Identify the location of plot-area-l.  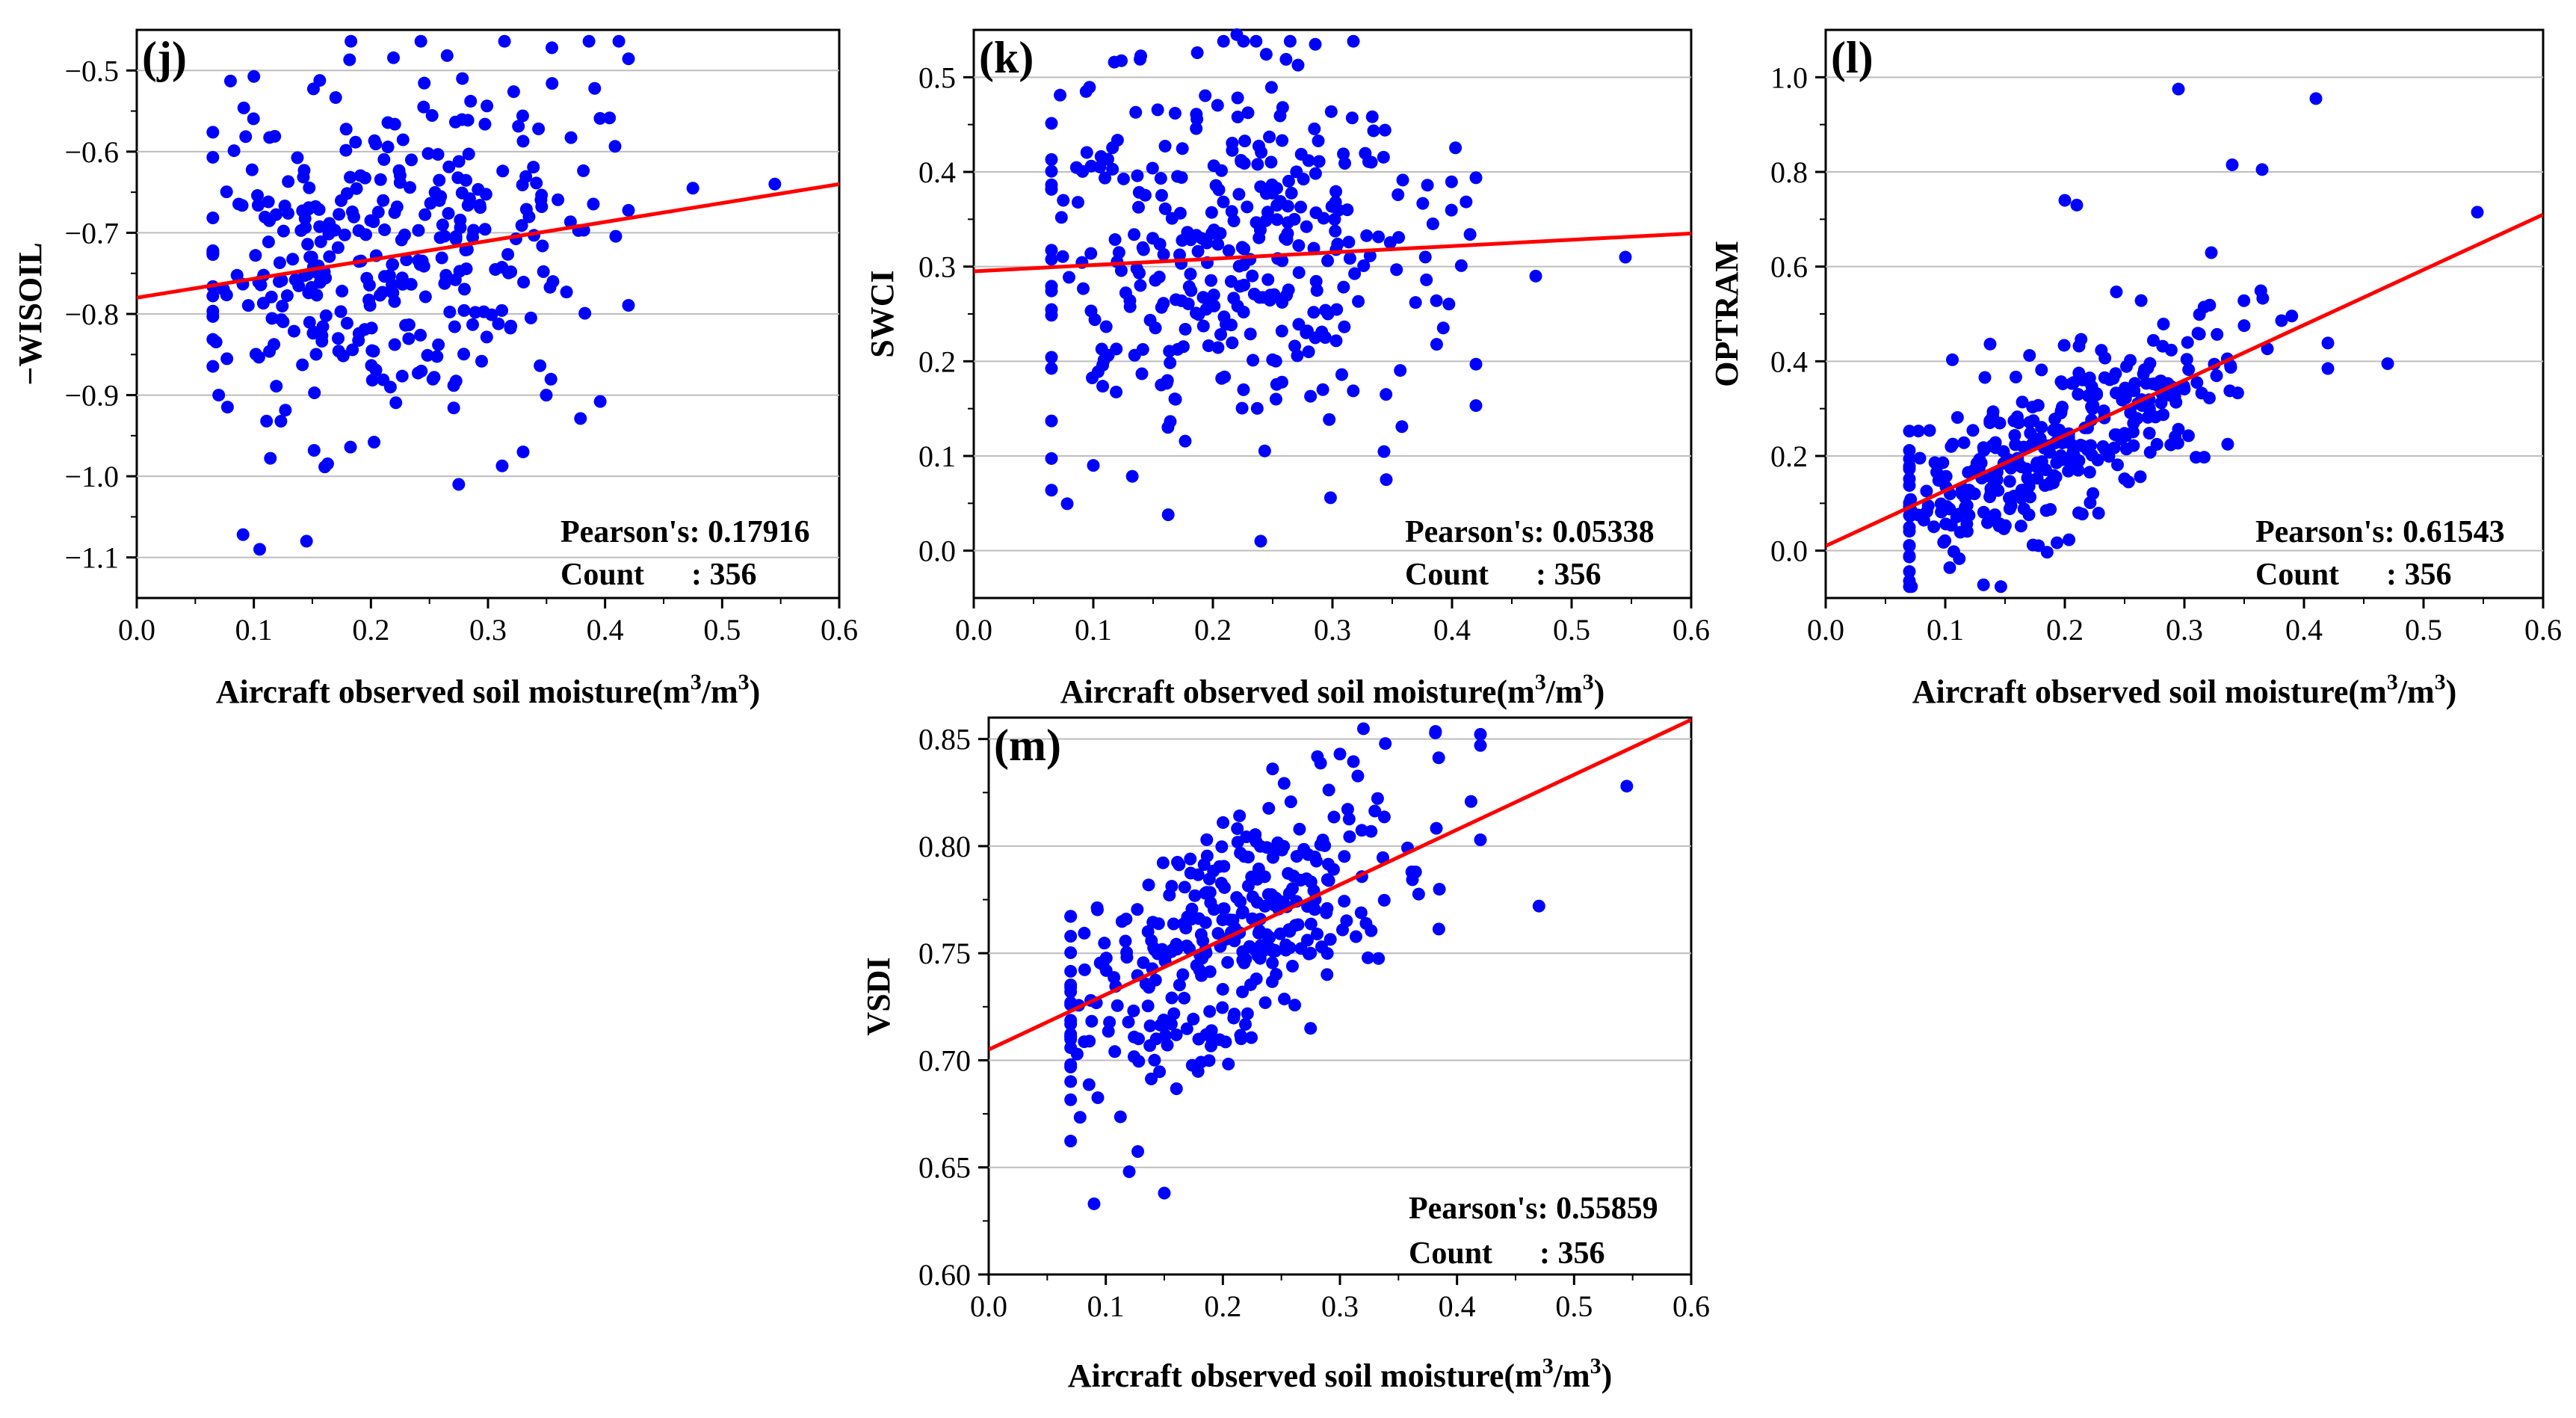
(2184, 313).